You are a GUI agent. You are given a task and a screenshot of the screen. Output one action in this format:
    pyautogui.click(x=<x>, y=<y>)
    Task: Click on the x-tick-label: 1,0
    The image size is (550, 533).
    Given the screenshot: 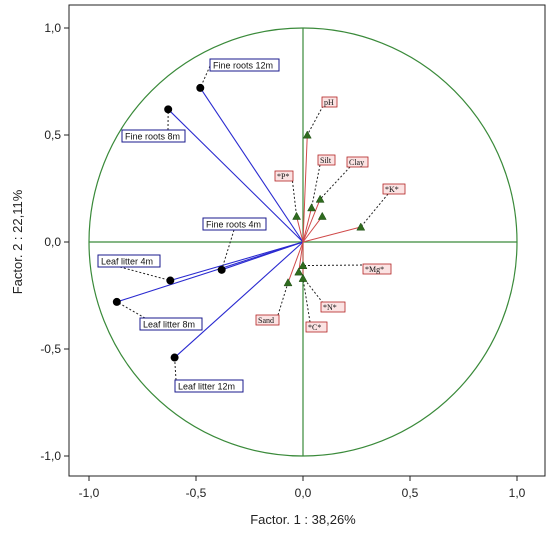 What is the action you would take?
    pyautogui.click(x=517, y=493)
    